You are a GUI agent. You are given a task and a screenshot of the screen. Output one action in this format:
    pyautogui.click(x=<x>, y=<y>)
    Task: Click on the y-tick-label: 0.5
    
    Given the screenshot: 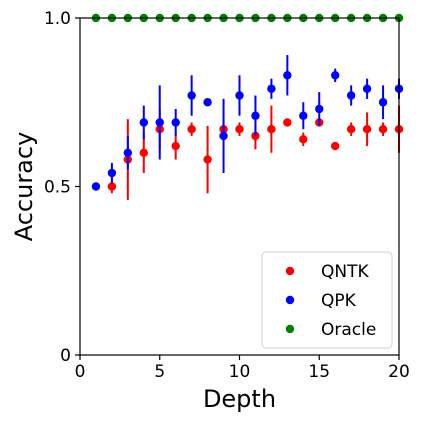 What is the action you would take?
    pyautogui.click(x=57, y=188)
    